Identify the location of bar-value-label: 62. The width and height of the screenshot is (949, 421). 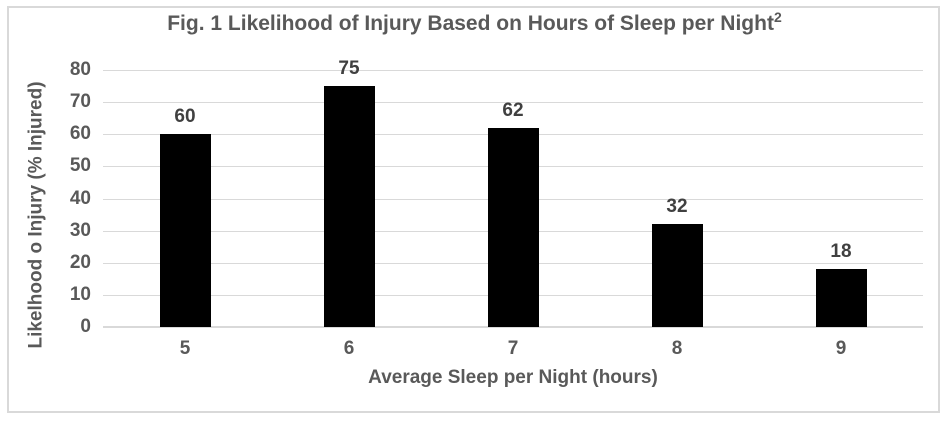
(513, 110).